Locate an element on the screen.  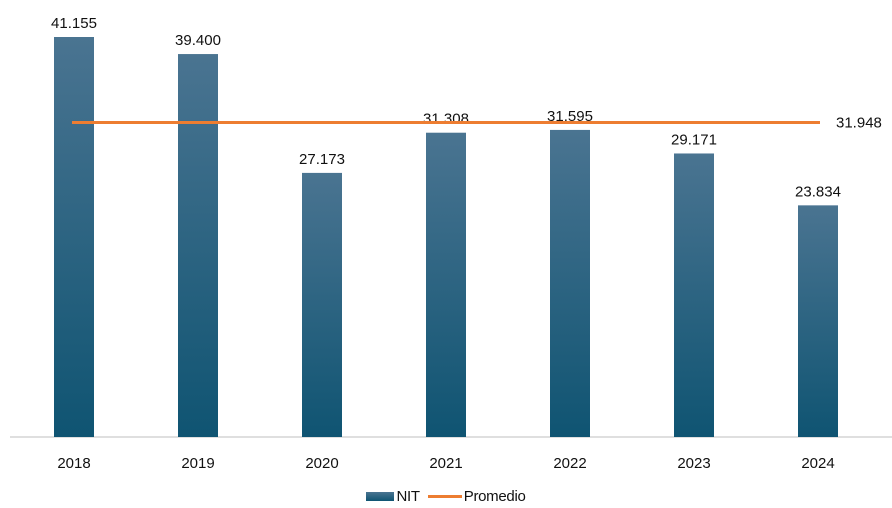
x-tick-label-2024: 2024 is located at coordinates (817, 463).